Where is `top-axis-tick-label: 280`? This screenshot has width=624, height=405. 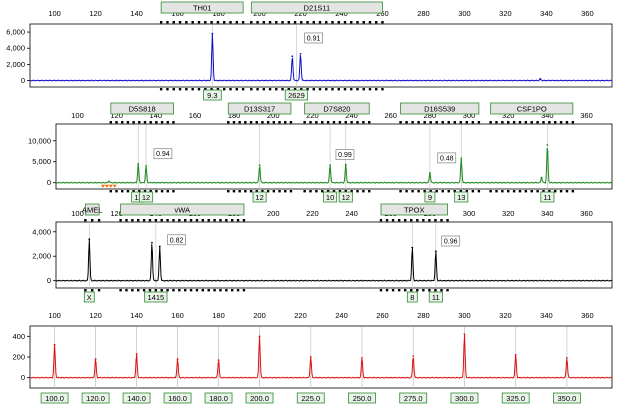 top-axis-tick-label: 280 is located at coordinates (423, 315).